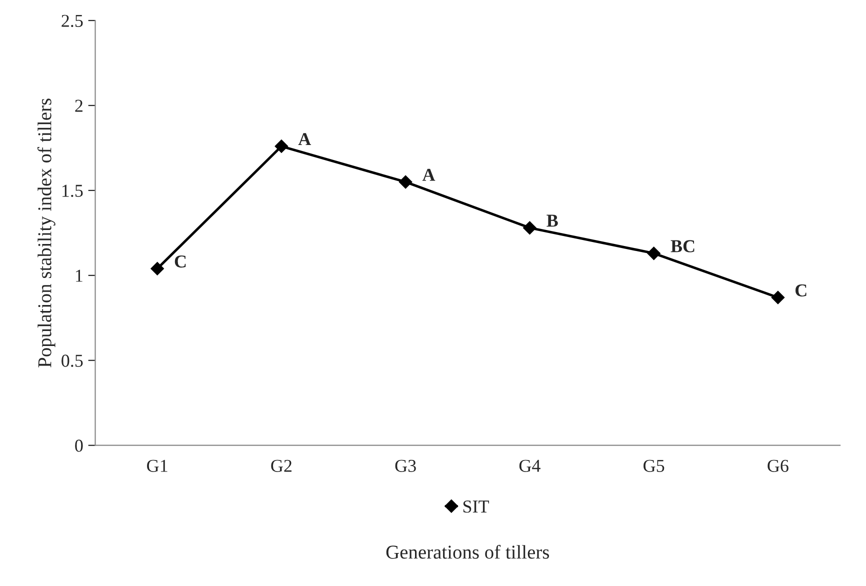 This screenshot has height=586, width=866. Describe the element at coordinates (79, 446) in the screenshot. I see `y-tick-label: 0` at that location.